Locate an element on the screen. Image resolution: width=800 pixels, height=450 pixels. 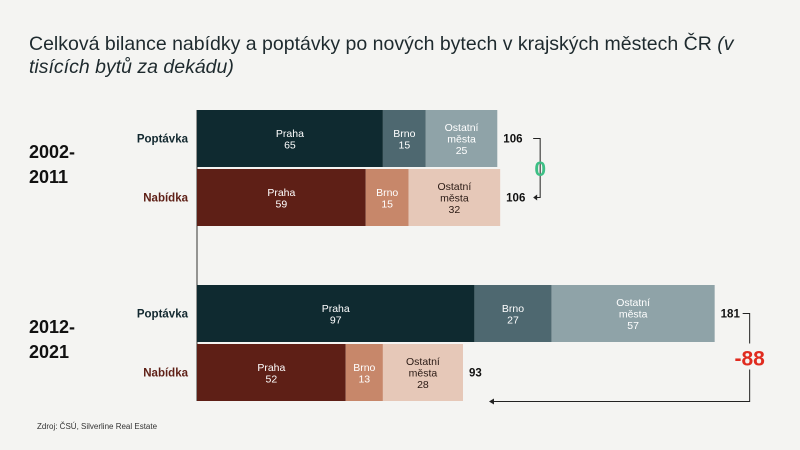
bar-total: 93 is located at coordinates (475, 374).